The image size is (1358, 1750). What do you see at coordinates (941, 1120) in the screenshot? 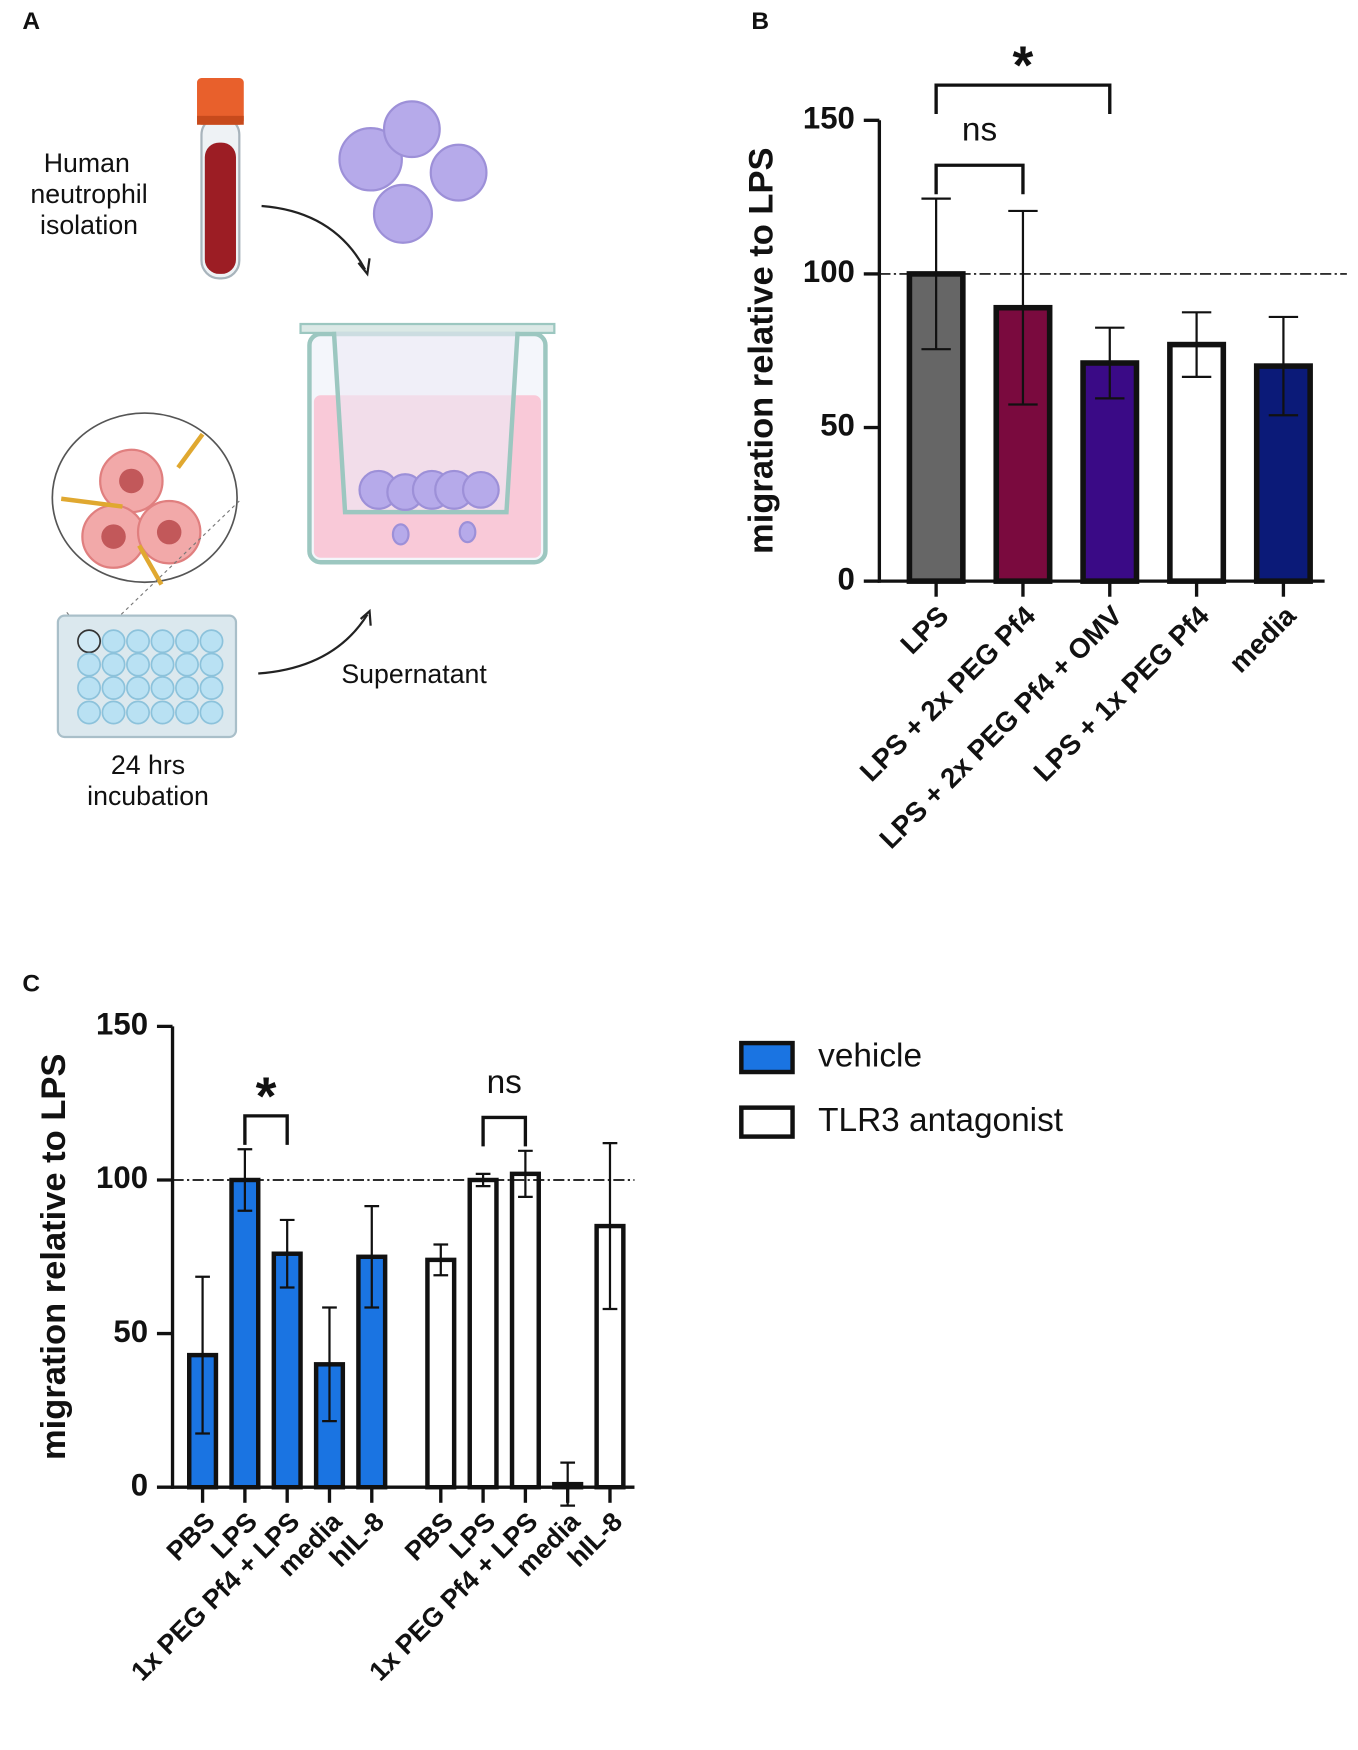
I see `legend-label: TLR3 antagonist` at bounding box center [941, 1120].